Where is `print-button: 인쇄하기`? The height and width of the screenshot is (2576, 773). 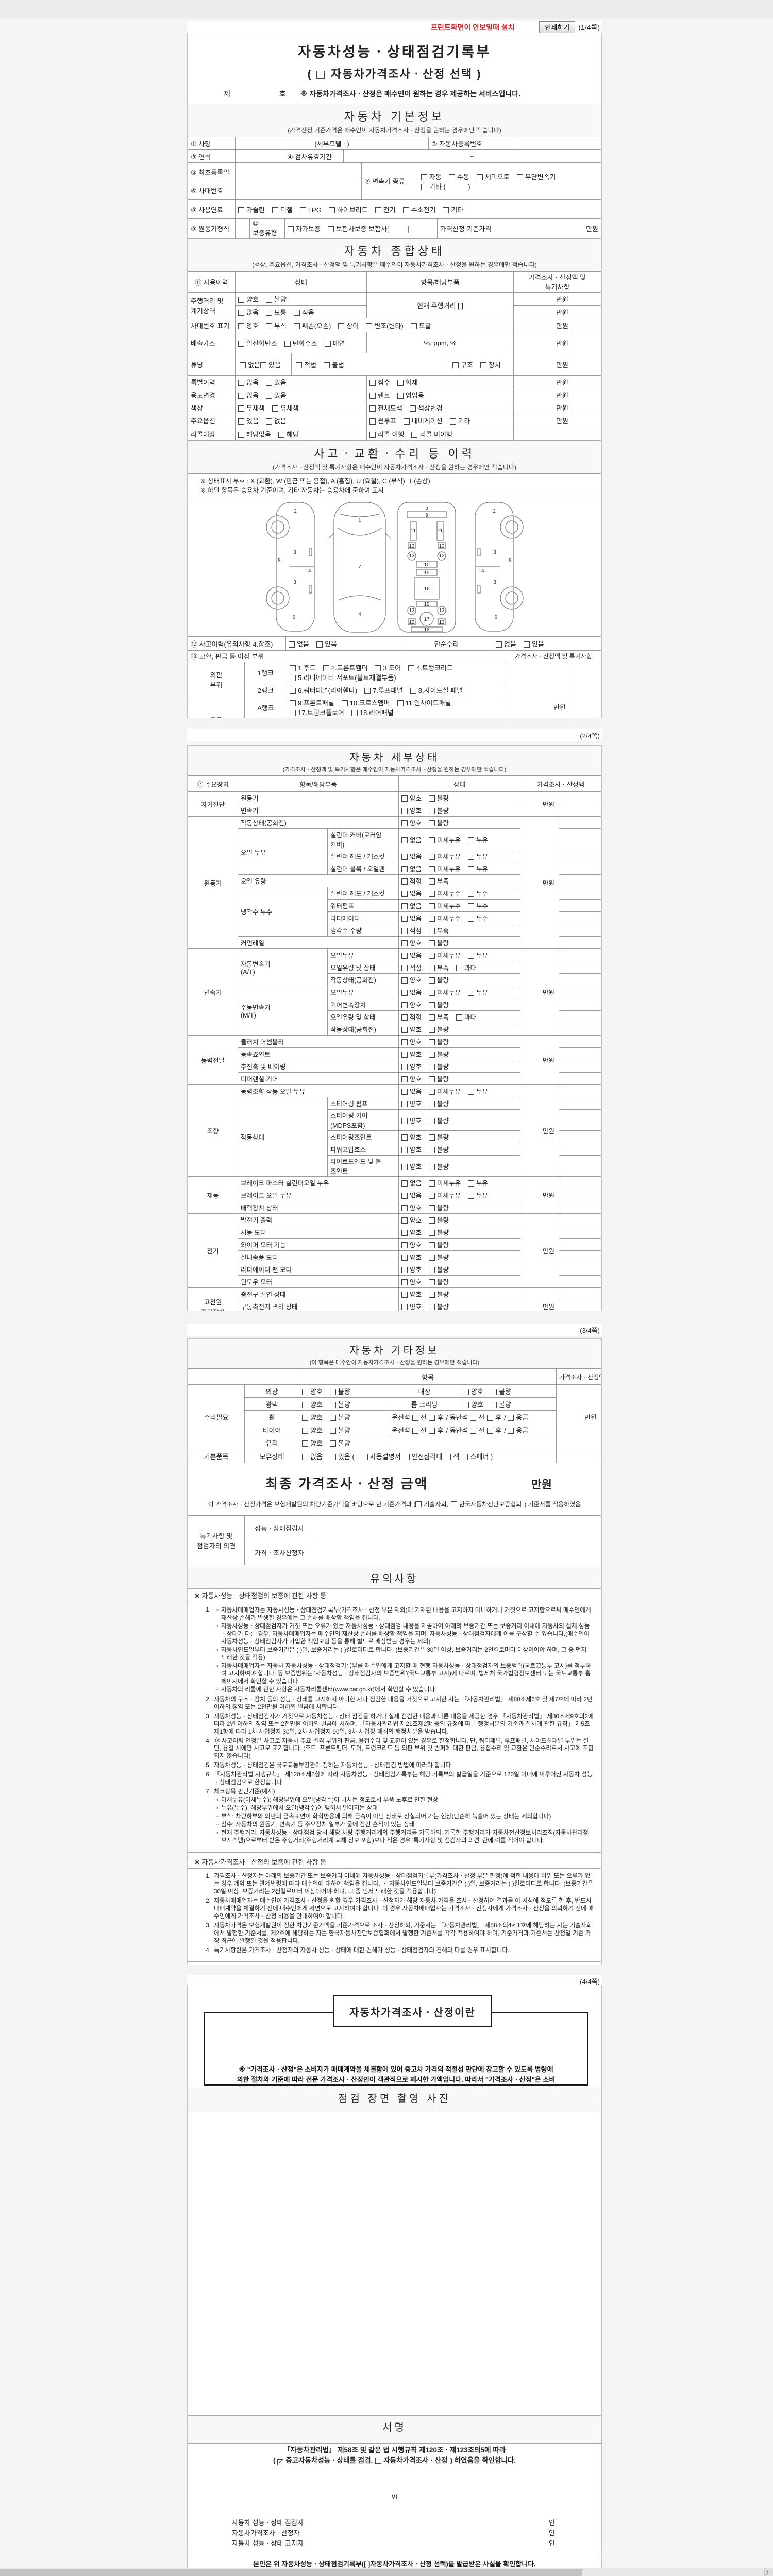 print-button: 인쇄하기 is located at coordinates (557, 27).